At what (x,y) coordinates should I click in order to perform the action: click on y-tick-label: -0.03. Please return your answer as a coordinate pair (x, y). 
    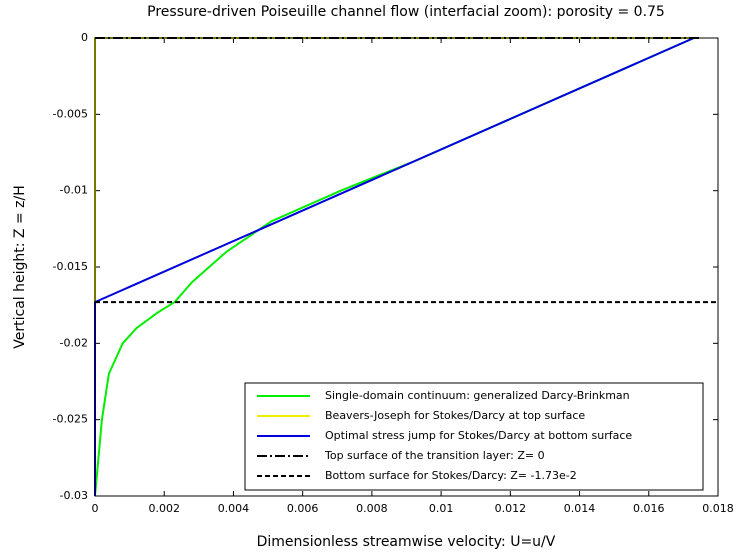
    Looking at the image, I should click on (74, 495).